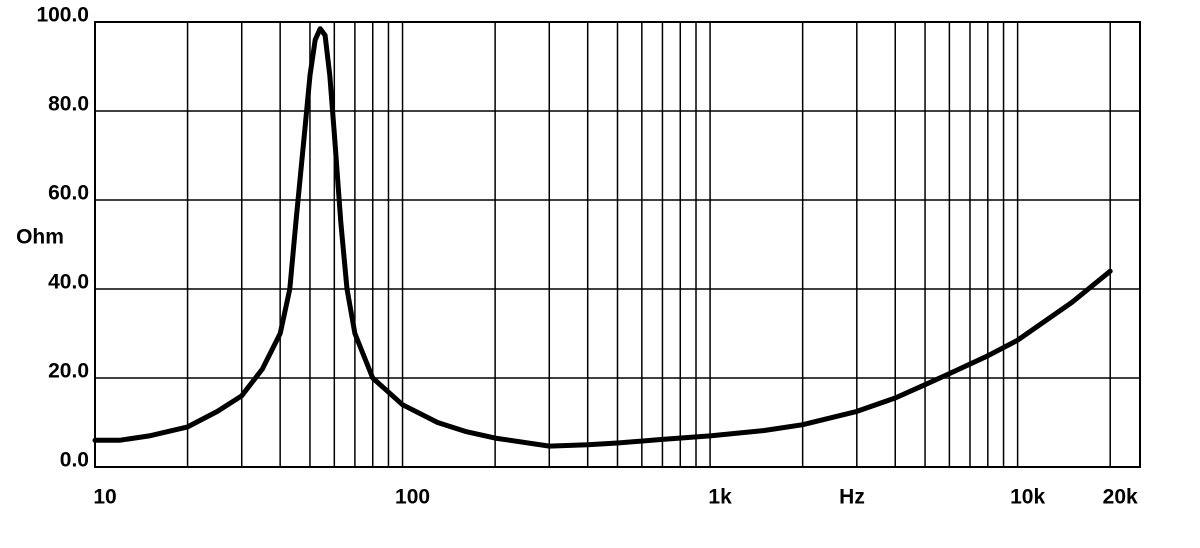  Describe the element at coordinates (74, 460) in the screenshot. I see `y-tick-label: 0.0` at that location.